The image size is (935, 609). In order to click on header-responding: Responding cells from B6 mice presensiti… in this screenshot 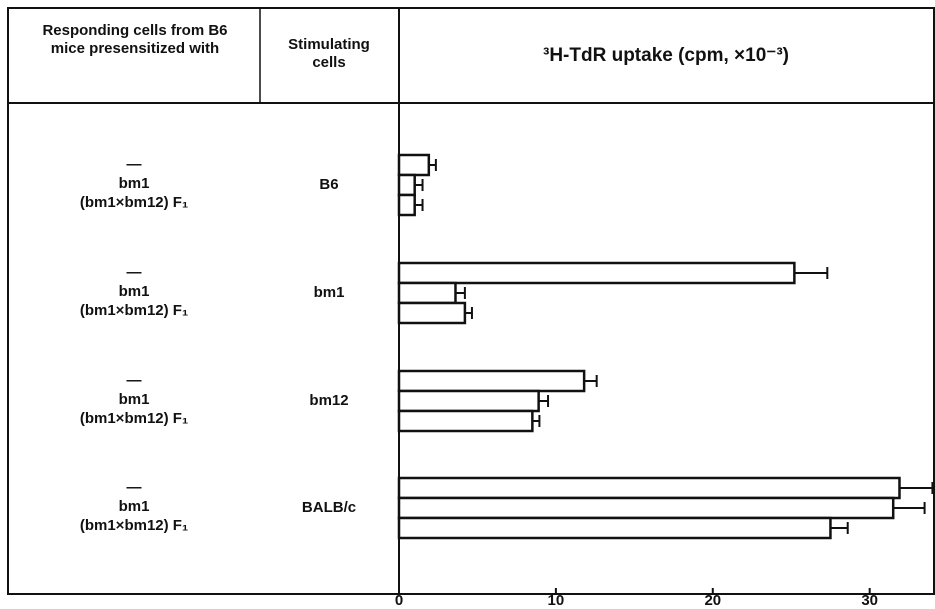, I will do `click(135, 39)`.